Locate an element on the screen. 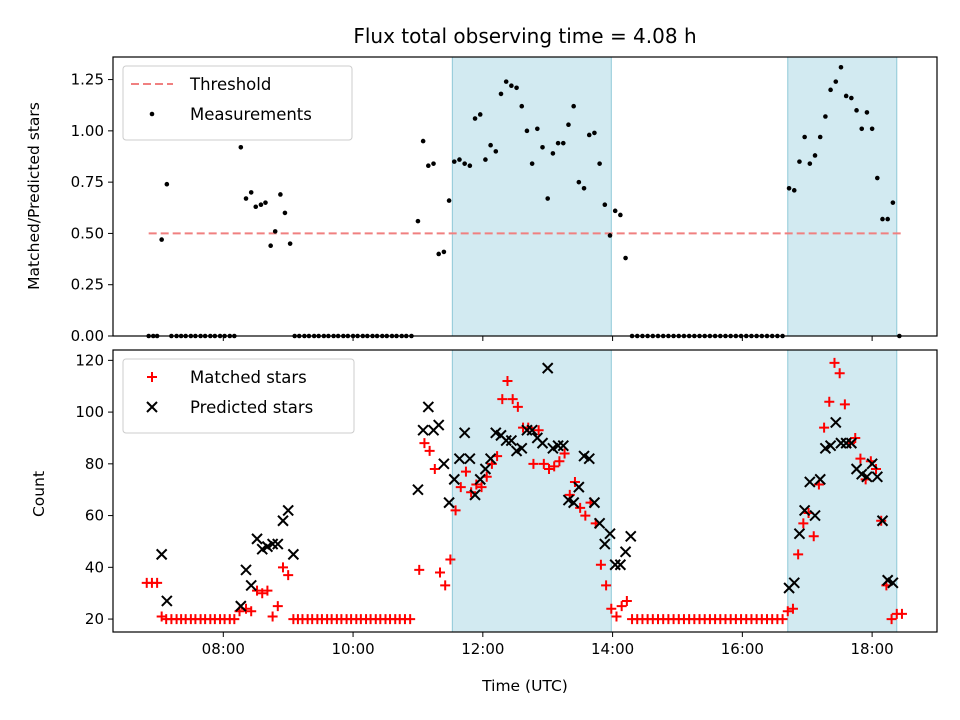 This screenshot has height=720, width=960. bottom-y-tick-label-2: 60 is located at coordinates (94, 516).